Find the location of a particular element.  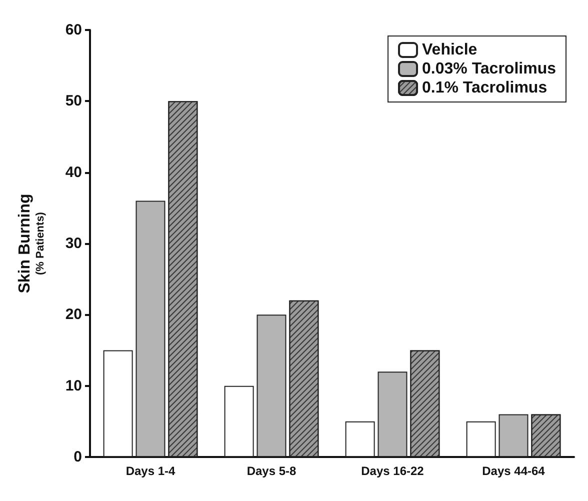

x-tick-label: Days 5-8 is located at coordinates (271, 471).